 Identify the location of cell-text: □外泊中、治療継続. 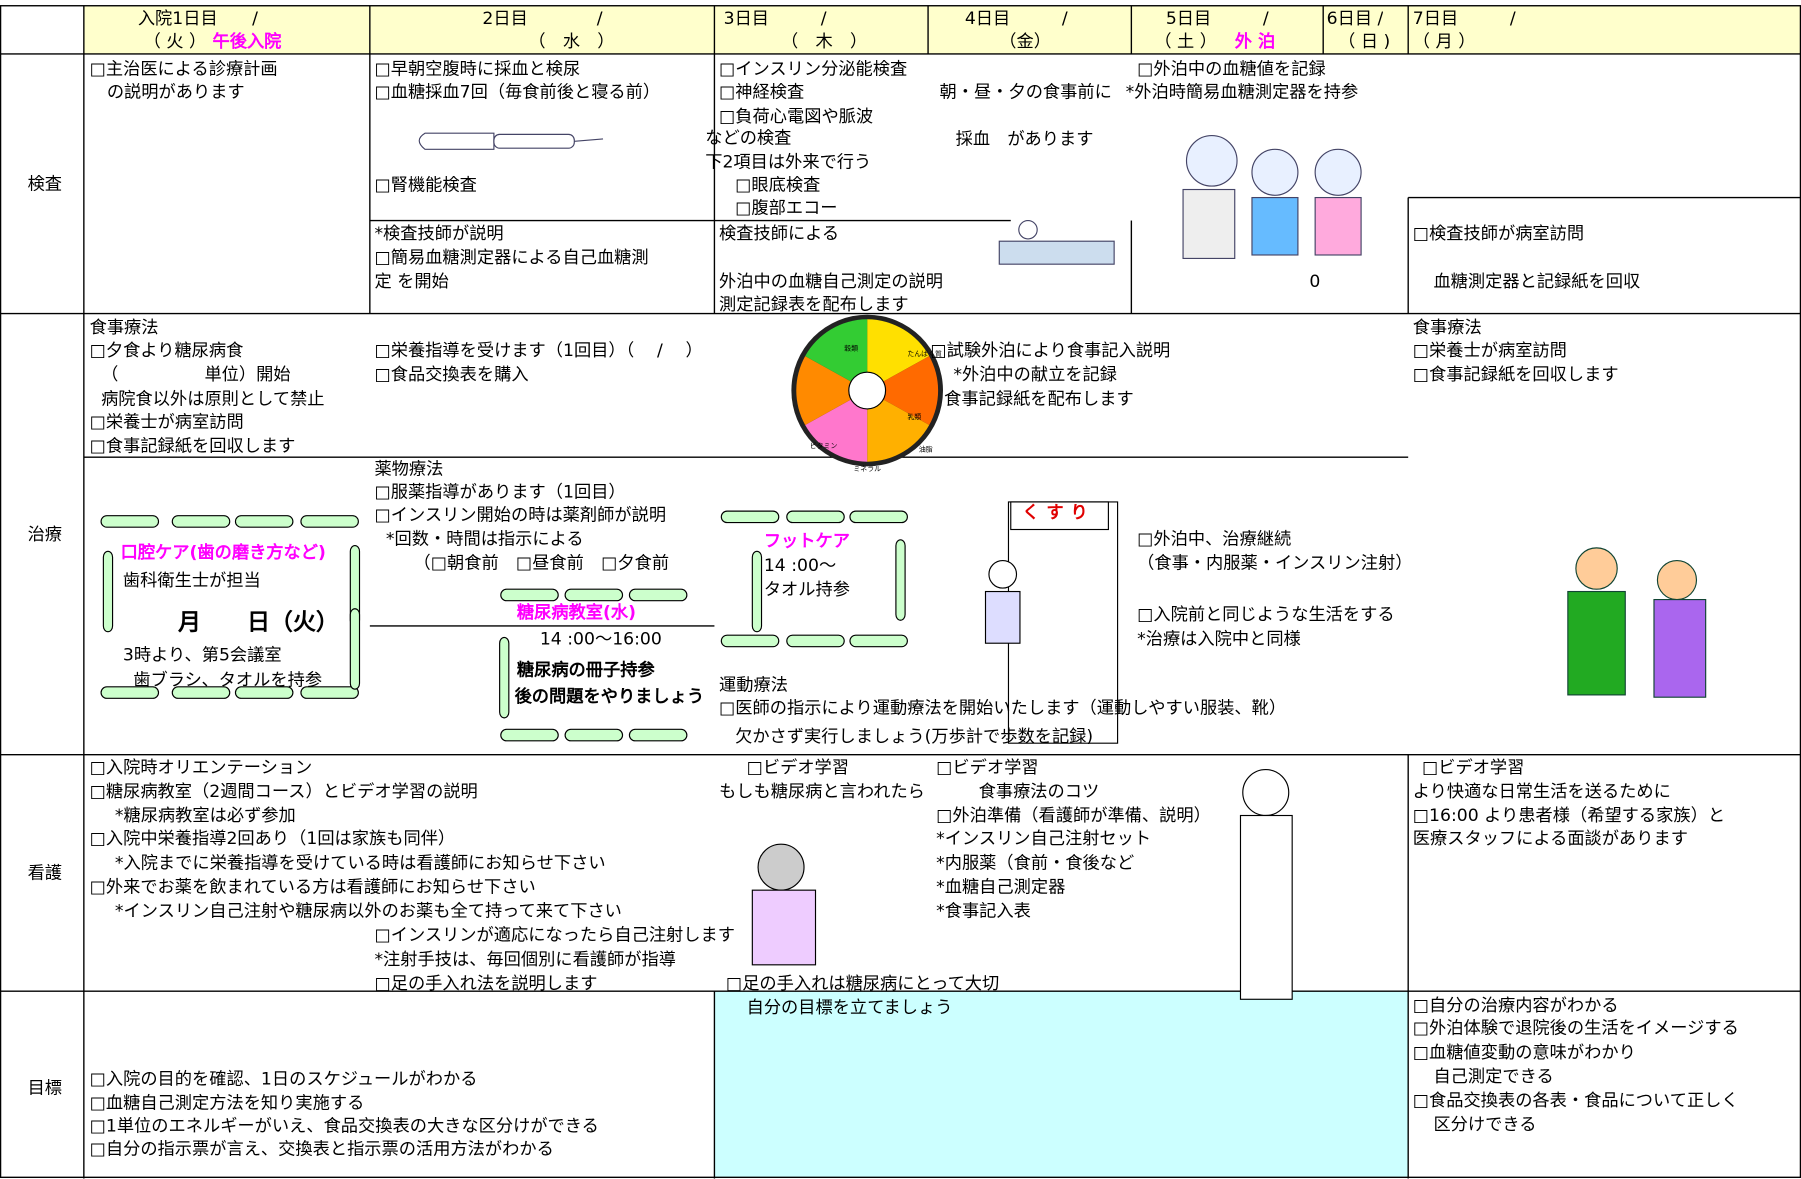
(1214, 539).